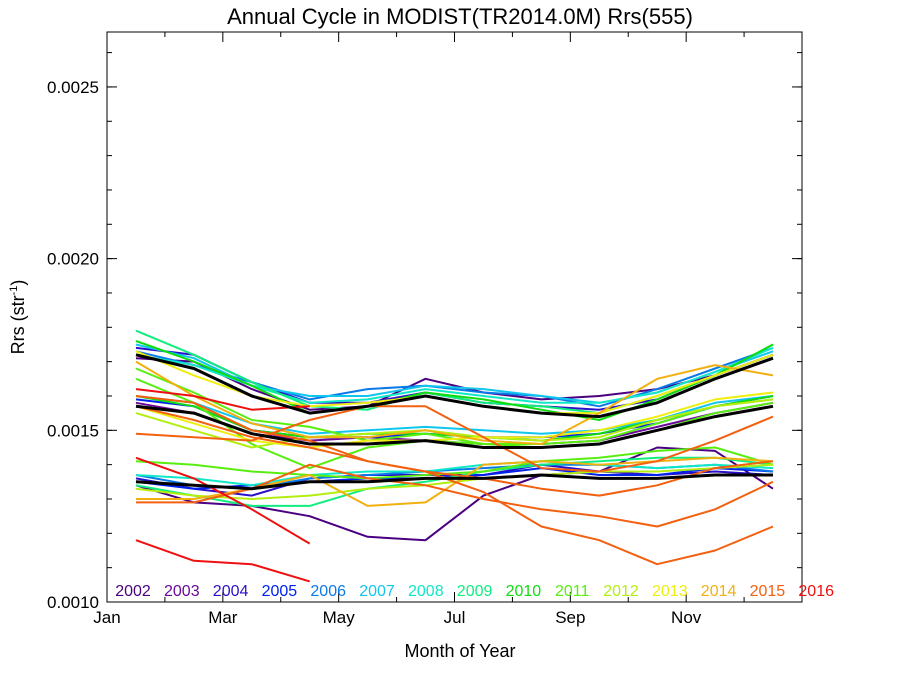  What do you see at coordinates (570, 617) in the screenshot?
I see `x-tick-label: Sep` at bounding box center [570, 617].